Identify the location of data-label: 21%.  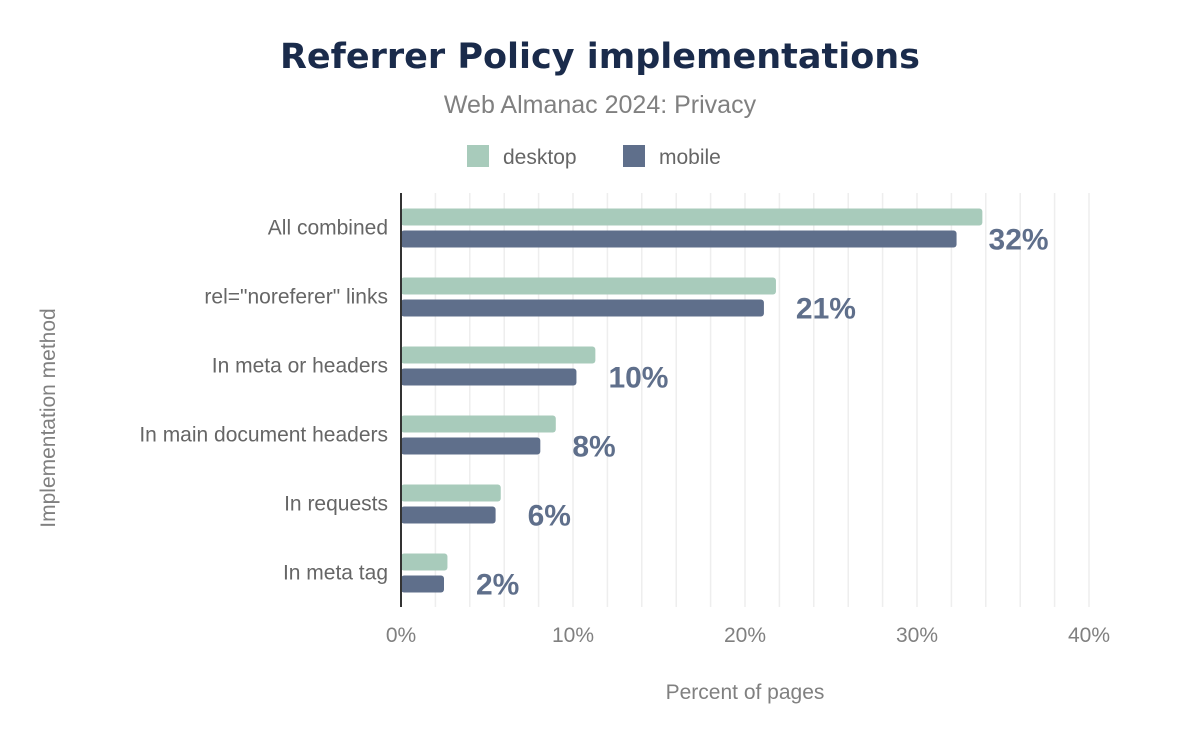
(826, 309).